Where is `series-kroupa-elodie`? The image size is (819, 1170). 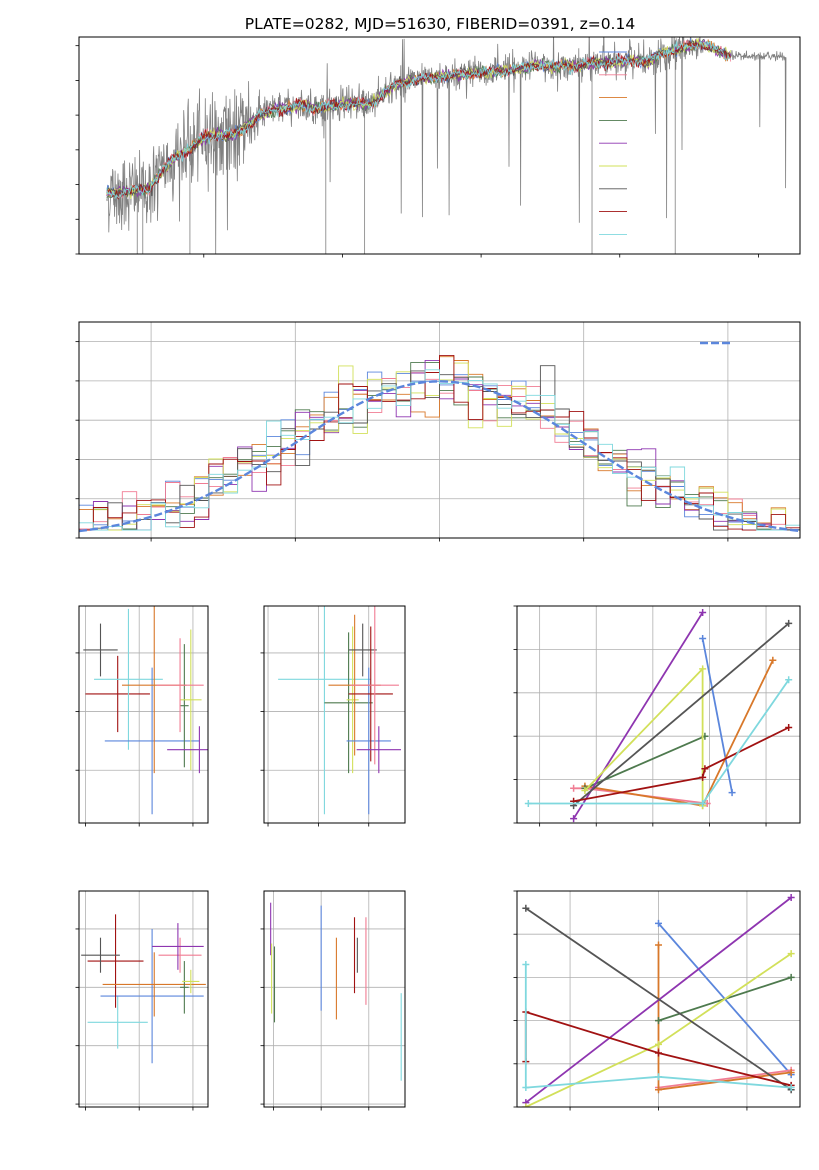
series-kroupa-elodie is located at coordinates (658, 1028).